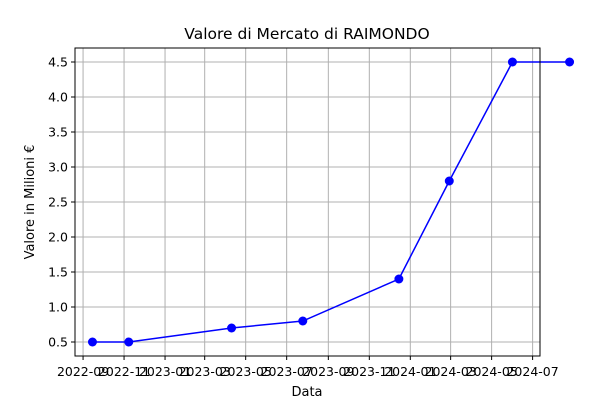 The height and width of the screenshot is (400, 600). I want to click on x-tick-label: 2022-11, so click(124, 371).